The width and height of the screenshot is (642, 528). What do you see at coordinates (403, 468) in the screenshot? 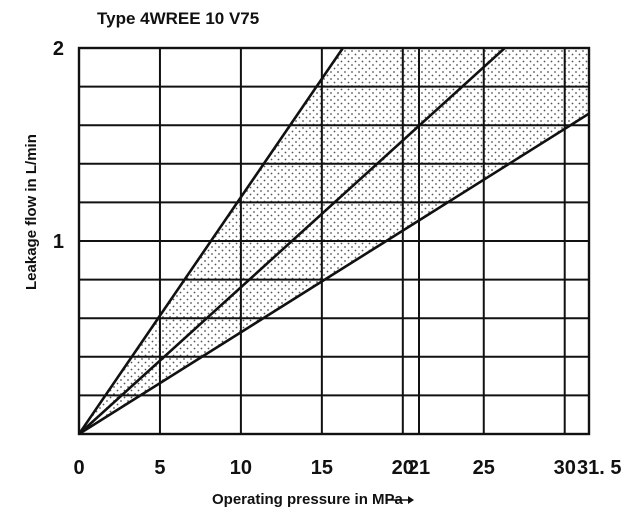
I see `x-tick-label: 20` at bounding box center [403, 468].